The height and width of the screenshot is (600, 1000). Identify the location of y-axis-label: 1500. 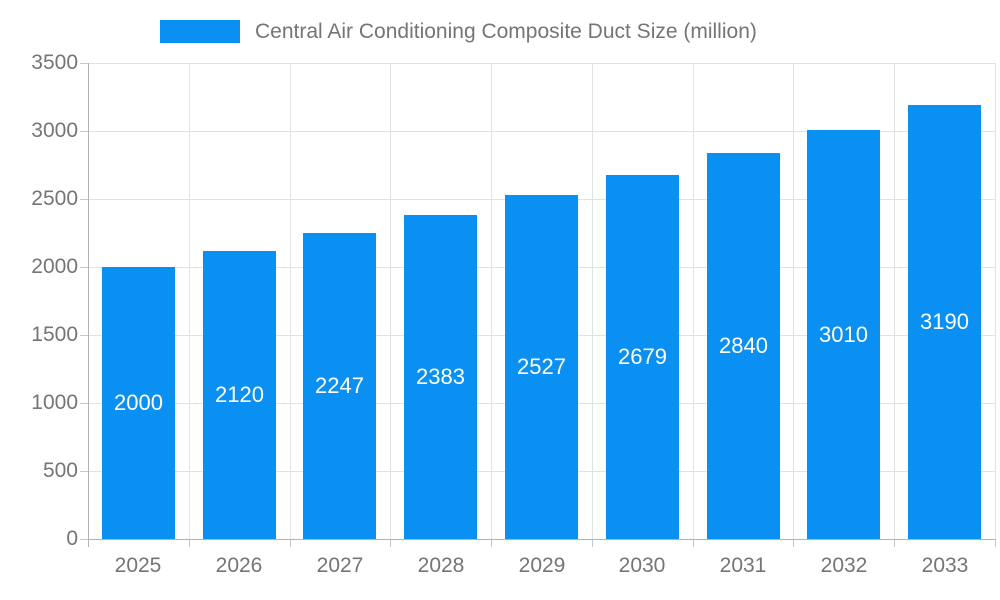
(54, 334).